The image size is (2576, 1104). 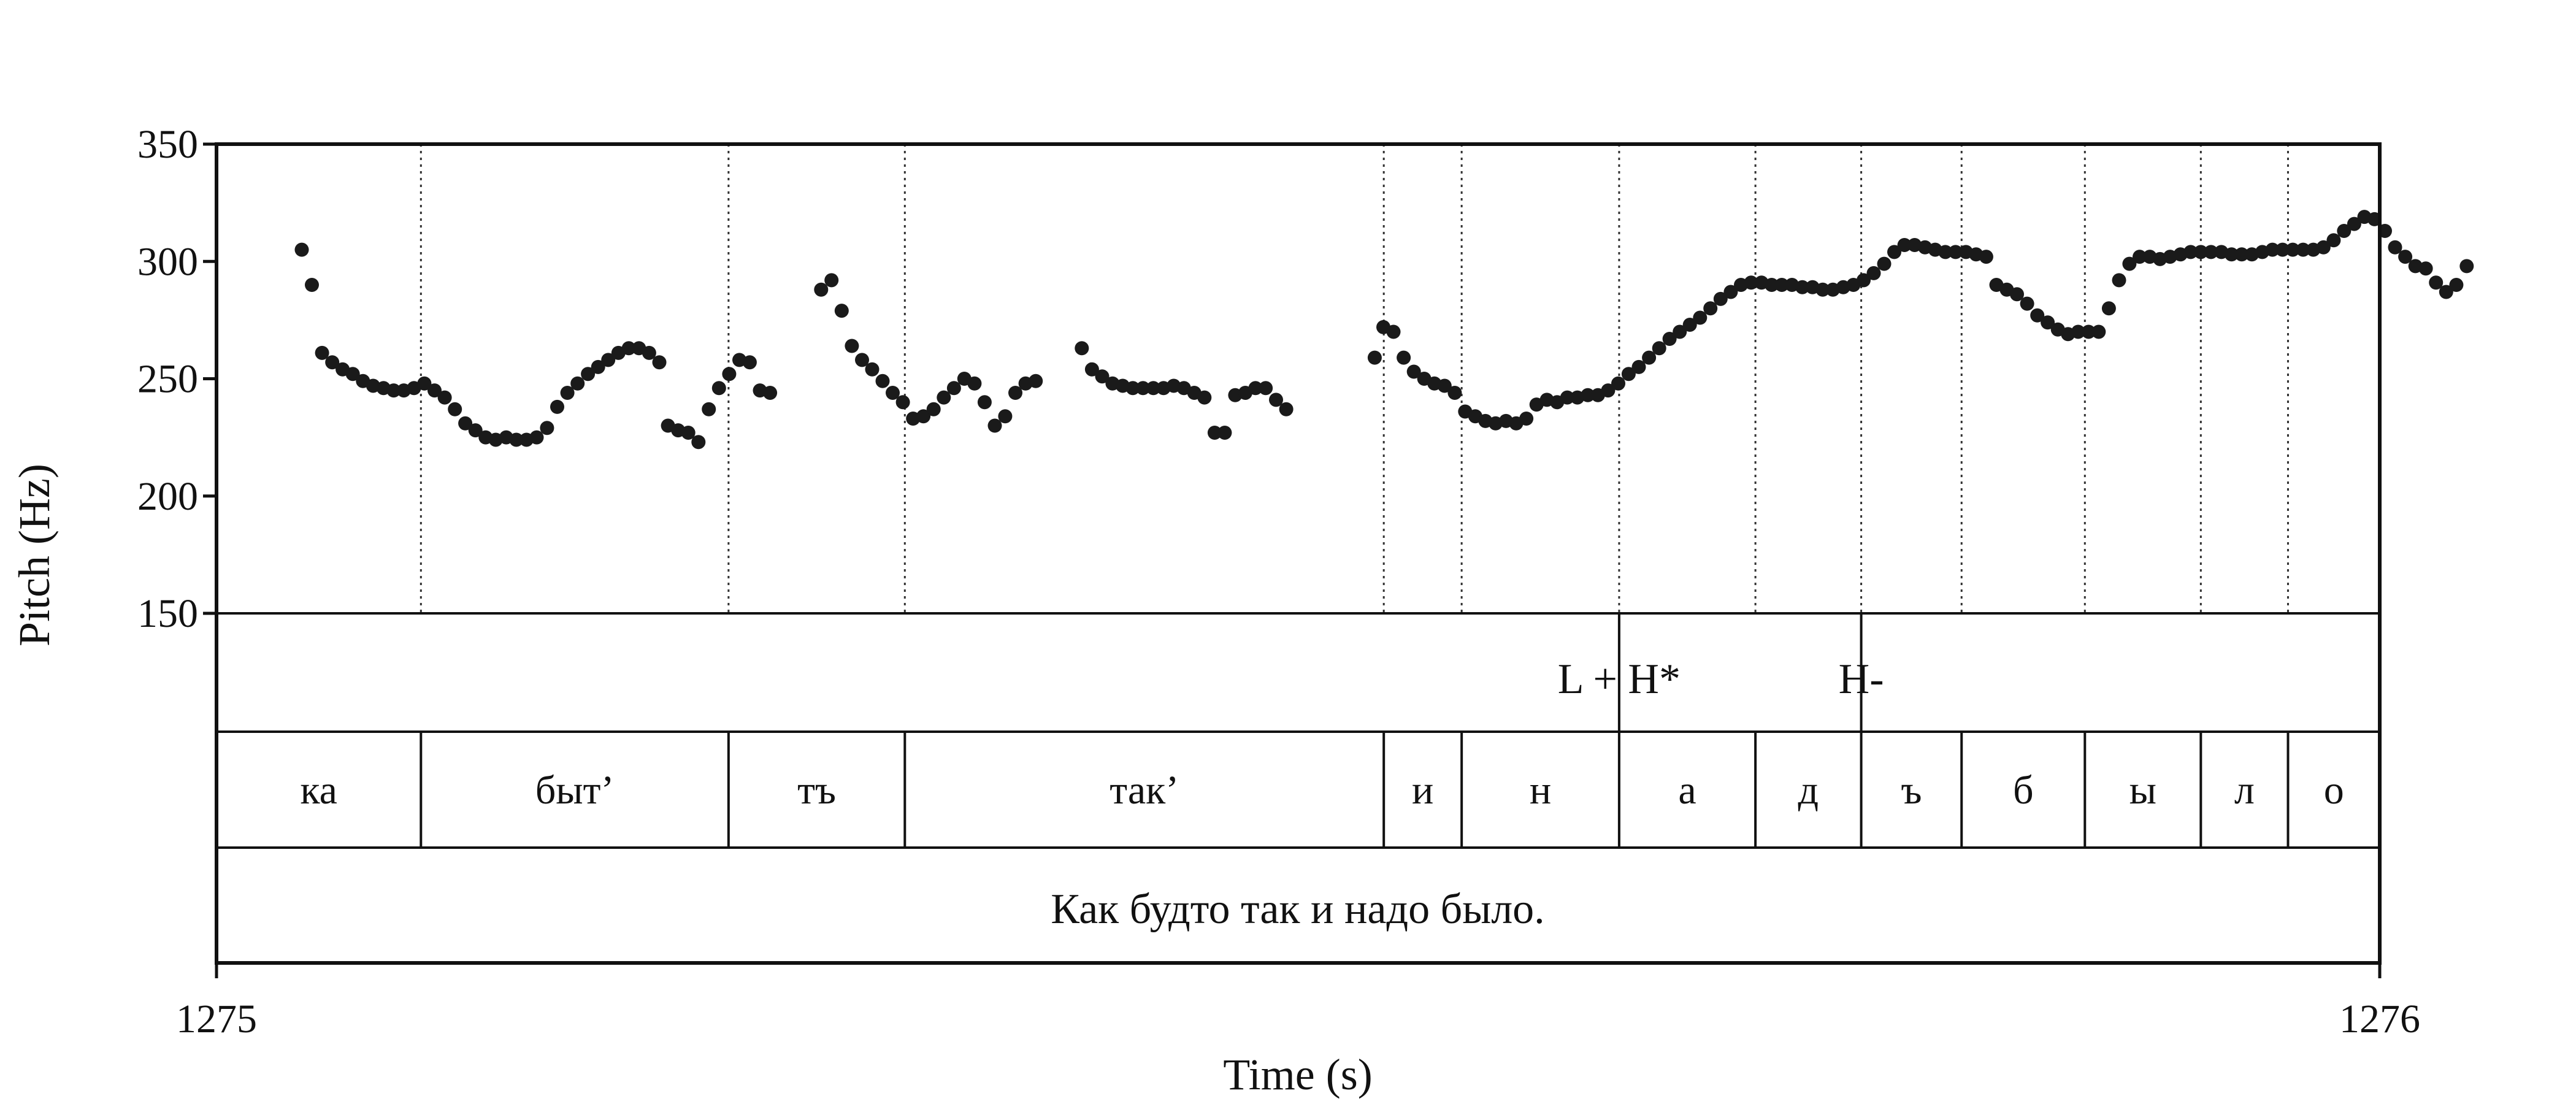 What do you see at coordinates (216, 1019) in the screenshot?
I see `x-tick-label: 1275` at bounding box center [216, 1019].